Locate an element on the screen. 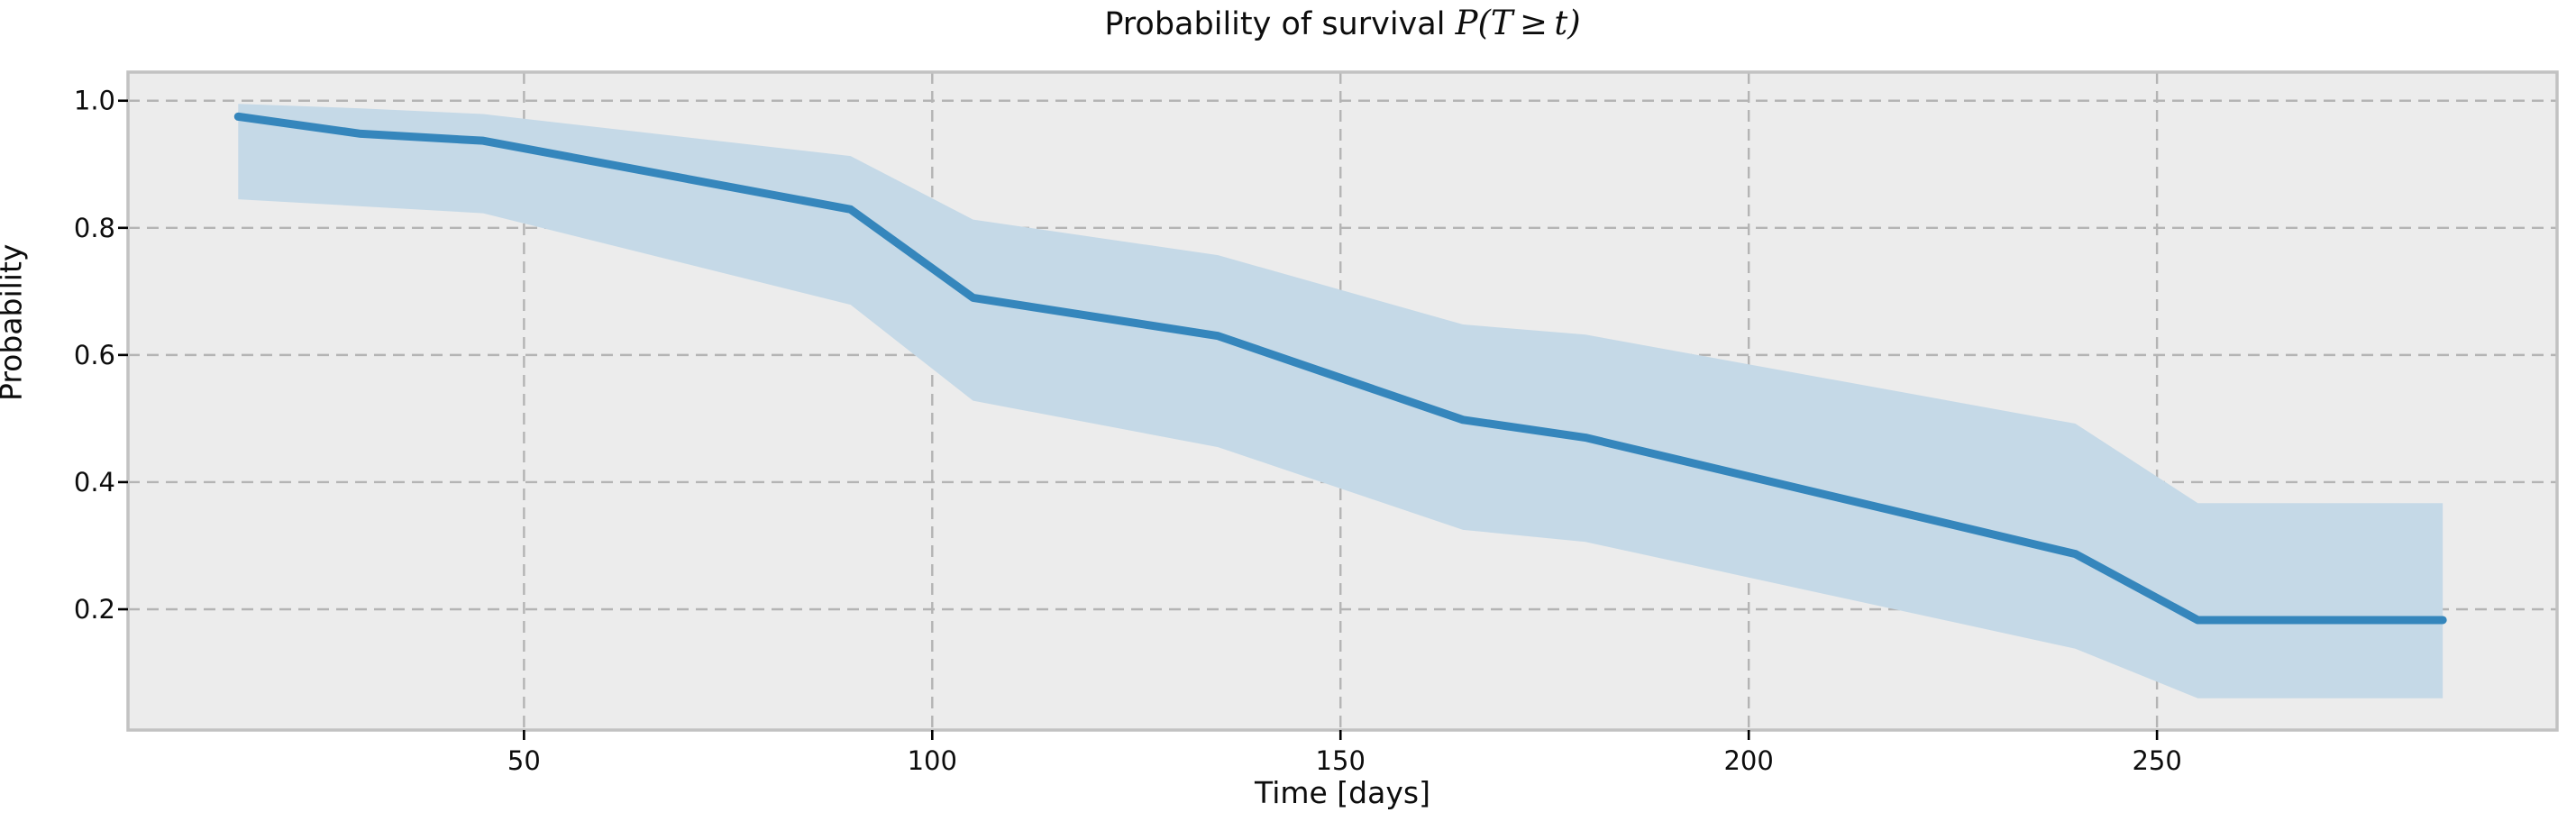  chart-title: Probability of survival P(T ≥ t) is located at coordinates (1342, 23).